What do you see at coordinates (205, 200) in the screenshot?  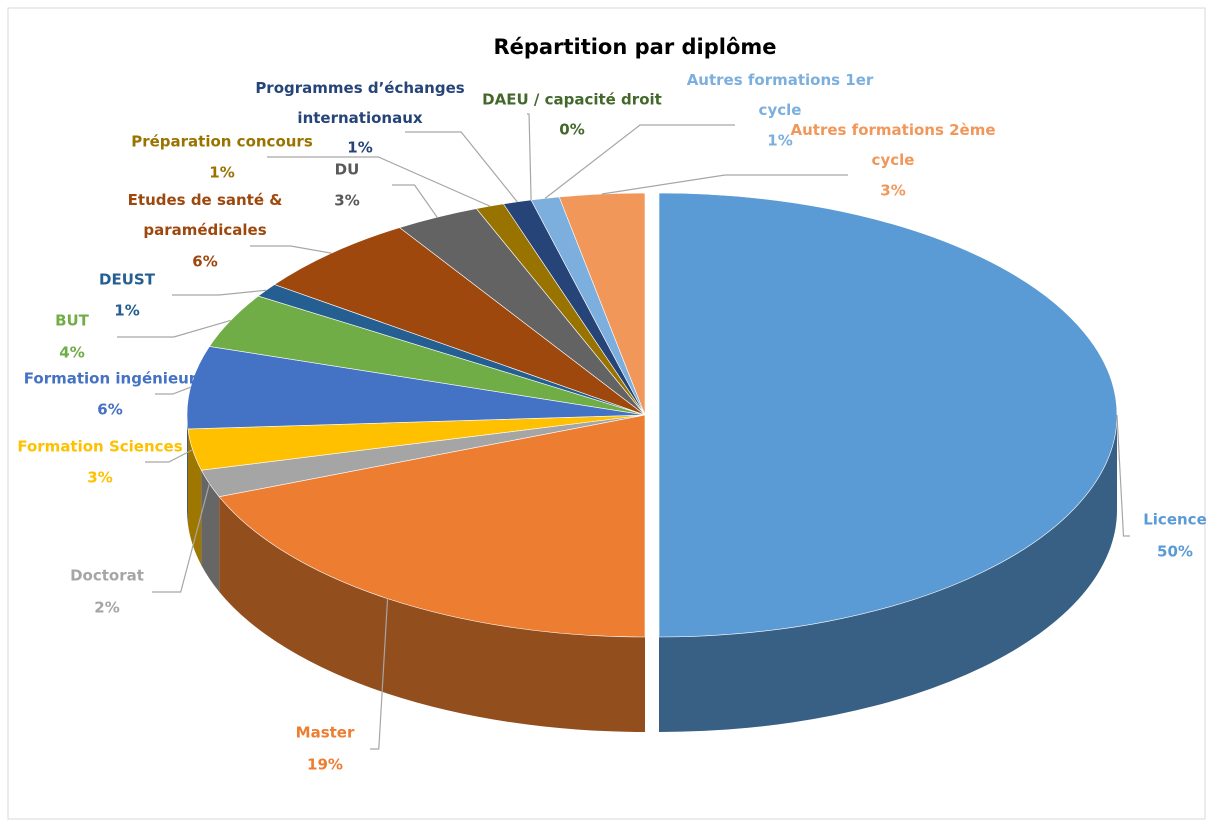 I see `label-line: Etudes de santé &` at bounding box center [205, 200].